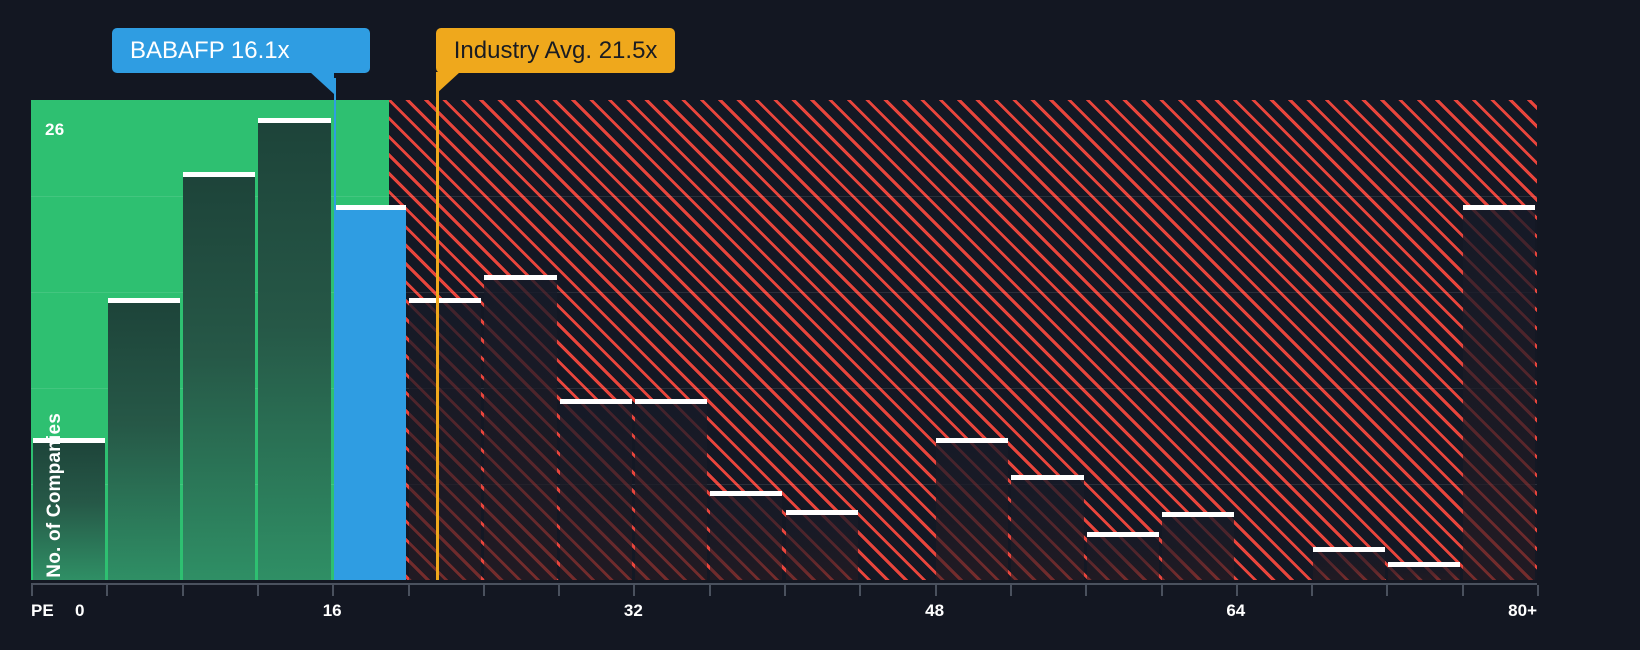  I want to click on company-pe-callout: BABAFP 16.1x, so click(241, 50).